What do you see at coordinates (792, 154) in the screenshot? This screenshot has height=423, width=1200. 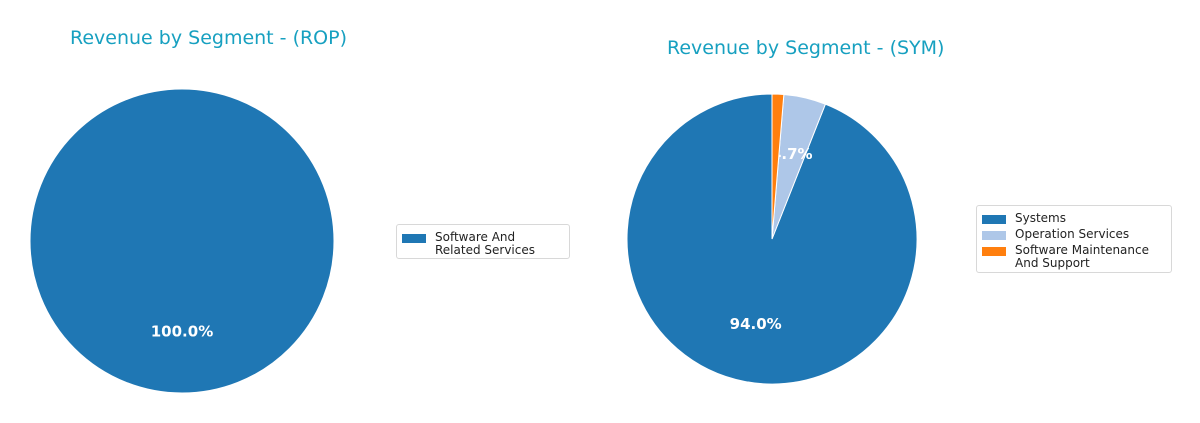 I see `slice-percent-label: 4.7%` at bounding box center [792, 154].